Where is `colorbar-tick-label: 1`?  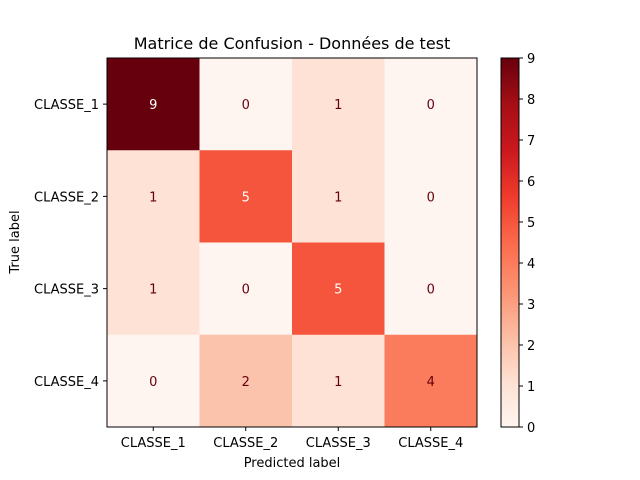
colorbar-tick-label: 1 is located at coordinates (531, 387).